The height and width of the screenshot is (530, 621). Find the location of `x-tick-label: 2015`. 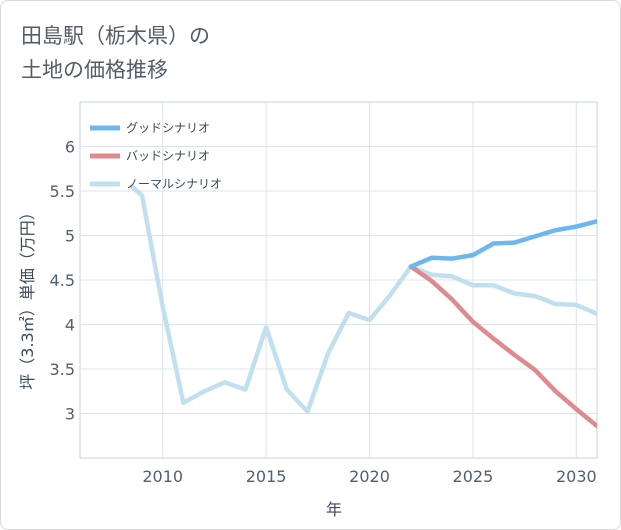

x-tick-label: 2015 is located at coordinates (266, 476).